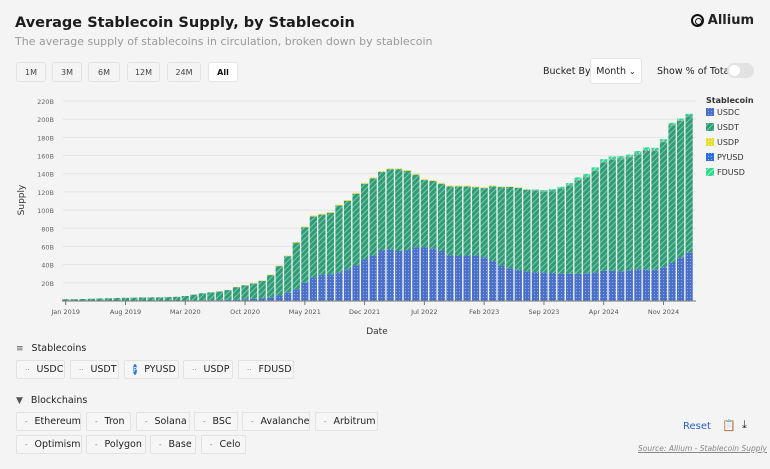 This screenshot has height=469, width=770. I want to click on filter-chip-tron: ‐ Tron, so click(108, 421).